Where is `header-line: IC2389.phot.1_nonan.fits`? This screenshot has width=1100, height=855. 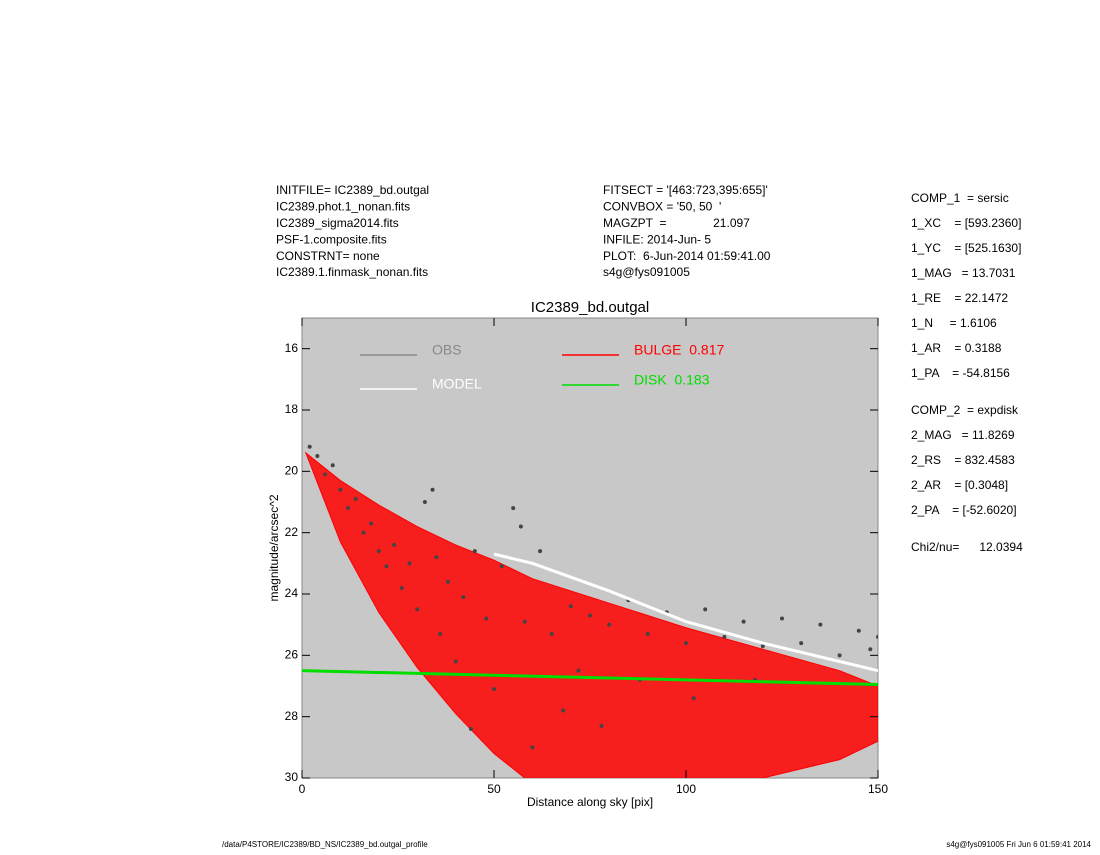
header-line: IC2389.phot.1_nonan.fits is located at coordinates (343, 207).